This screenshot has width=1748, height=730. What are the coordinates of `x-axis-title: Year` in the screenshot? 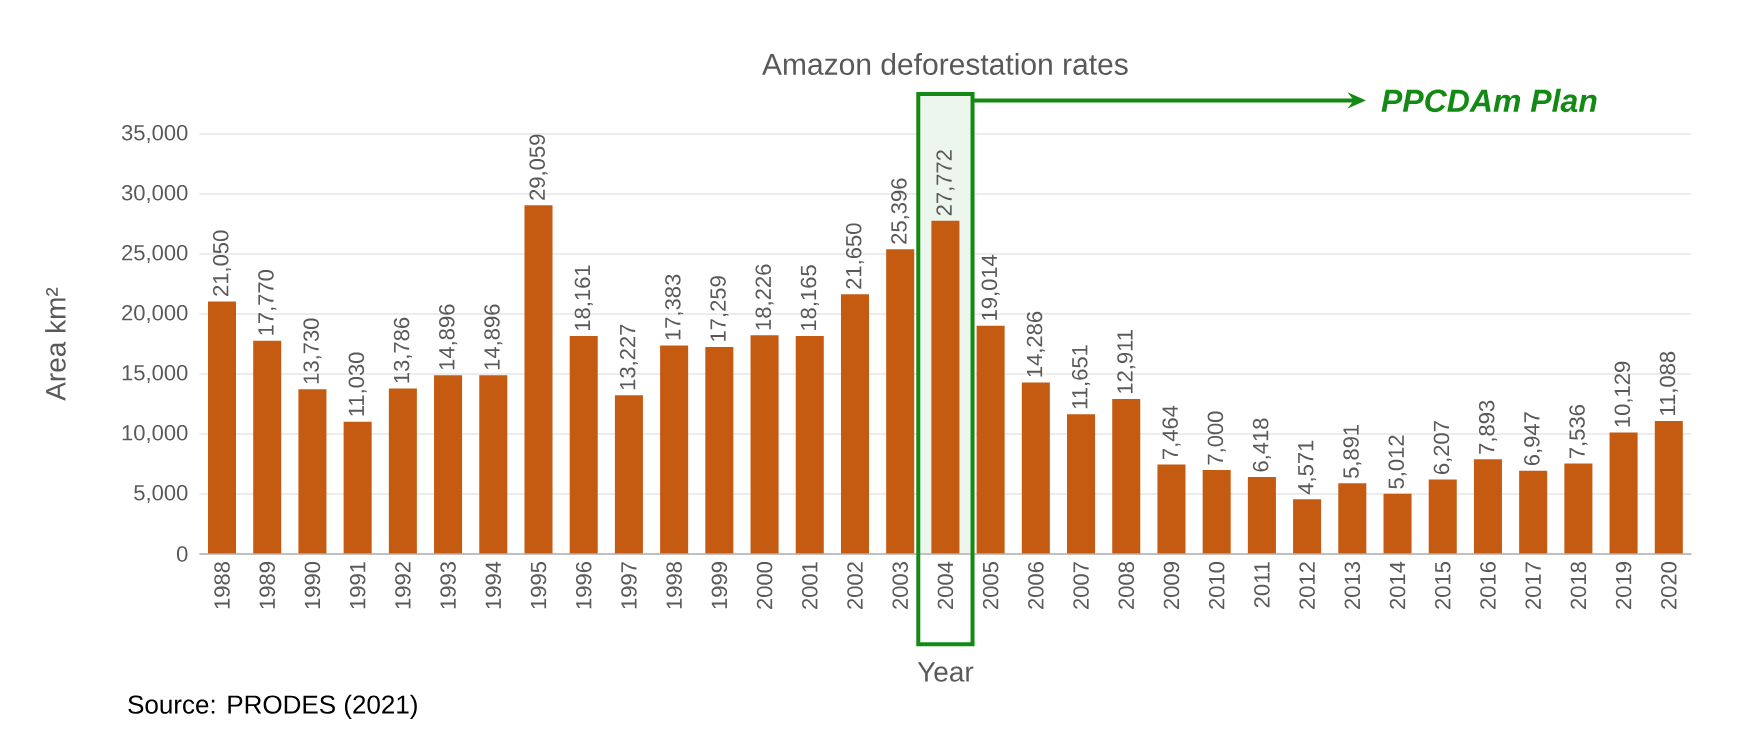 It's located at (945, 672).